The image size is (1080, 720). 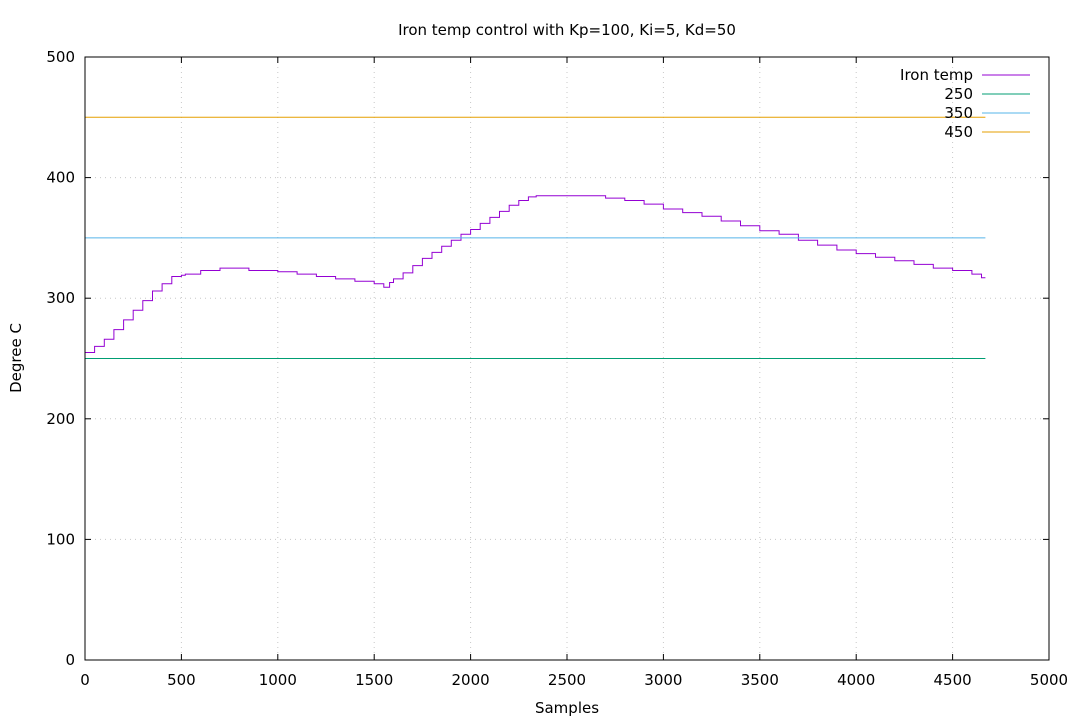 What do you see at coordinates (16, 358) in the screenshot?
I see `y-axis-label: Degree C` at bounding box center [16, 358].